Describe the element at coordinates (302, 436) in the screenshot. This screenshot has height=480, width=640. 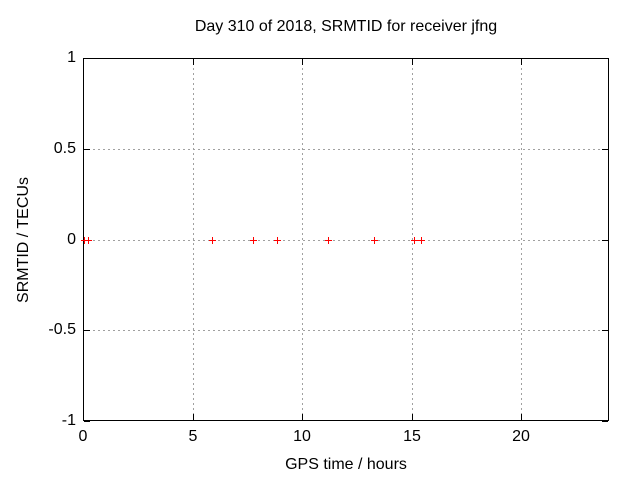
I see `x-tick-label: 10` at that location.